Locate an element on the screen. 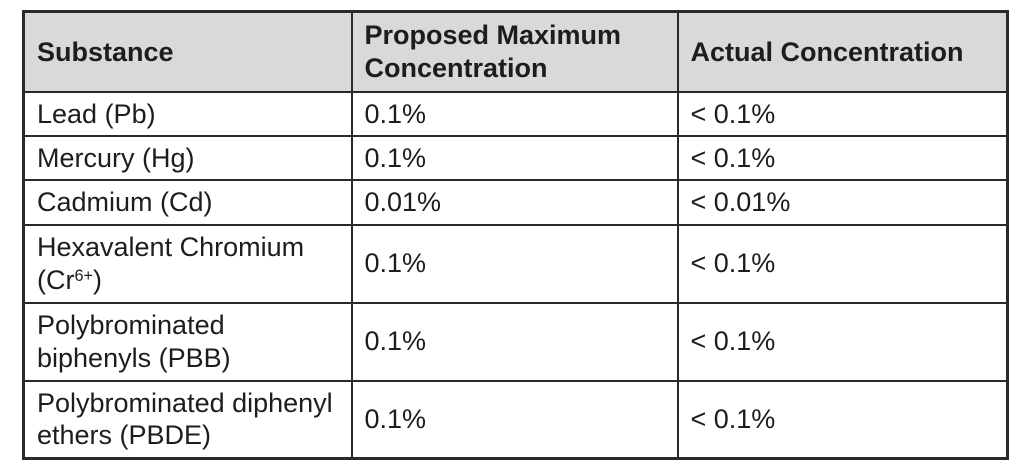  cell-substance: Polybrominated biphenyls (PBB) is located at coordinates (187, 341).